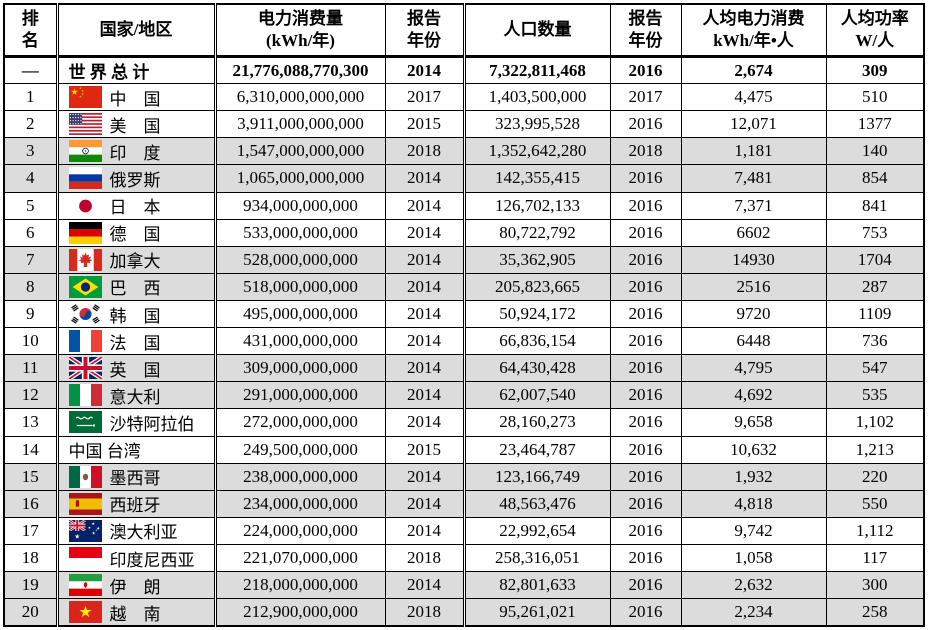  I want to click on flag-icon-au, so click(85, 530).